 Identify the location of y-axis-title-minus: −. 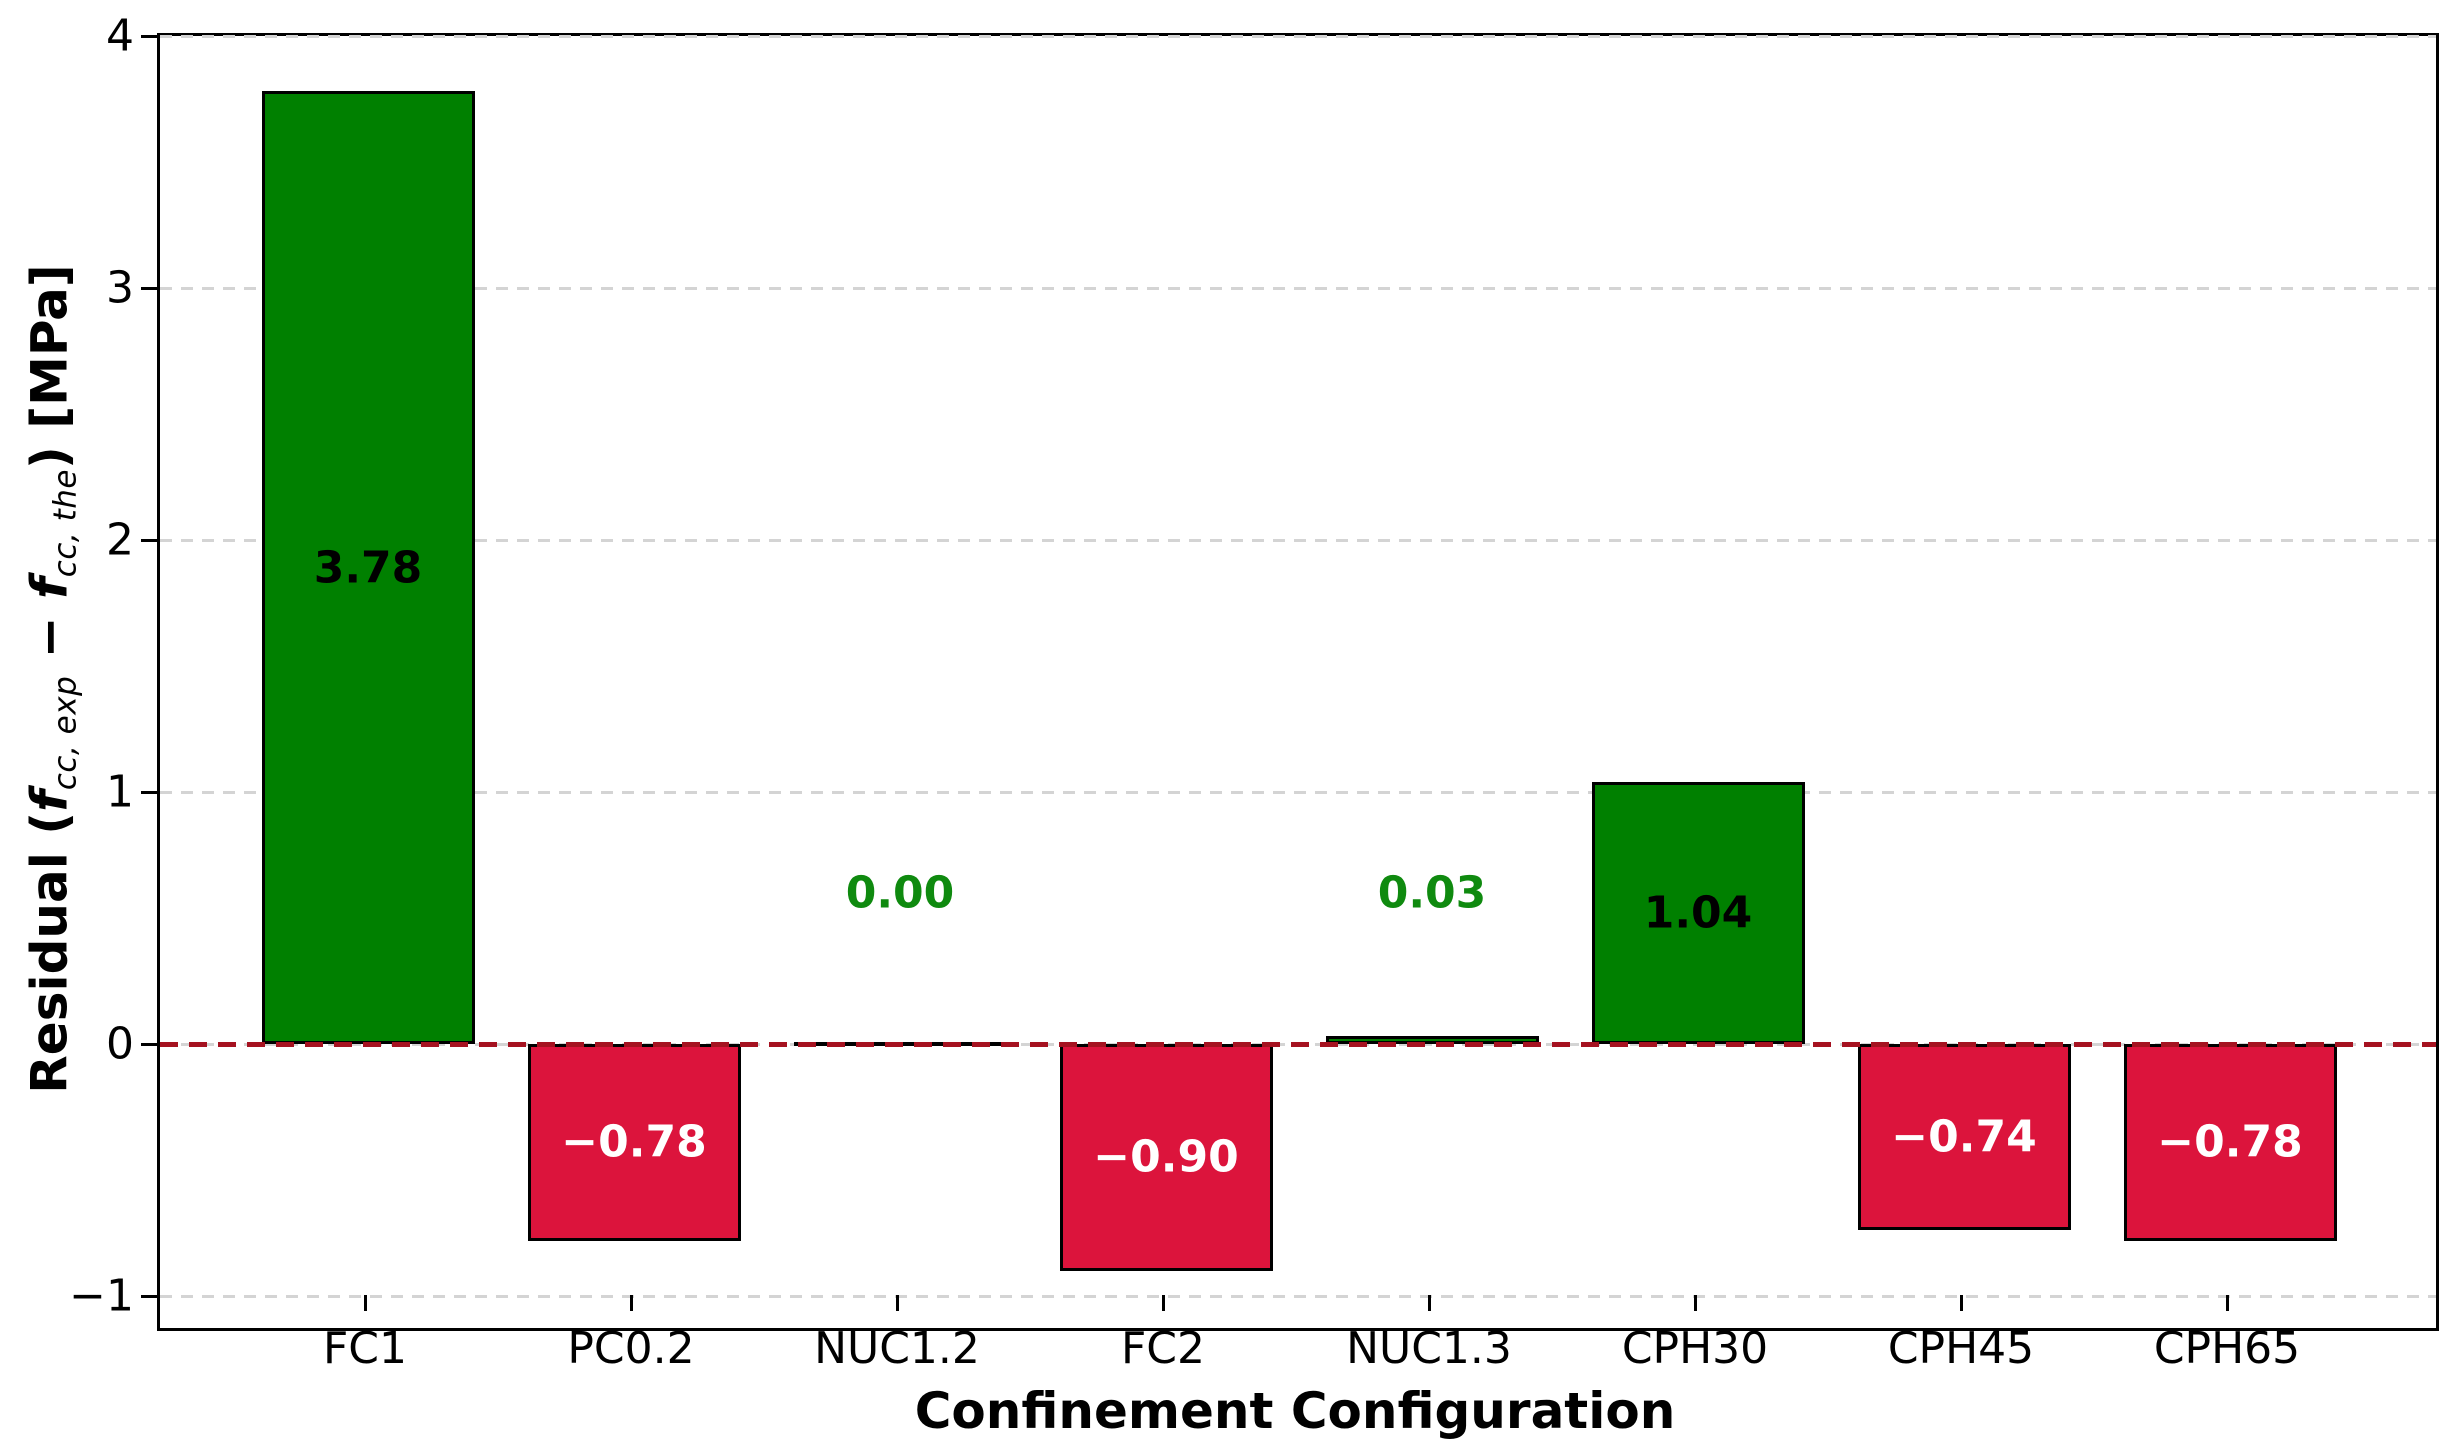
(49, 637).